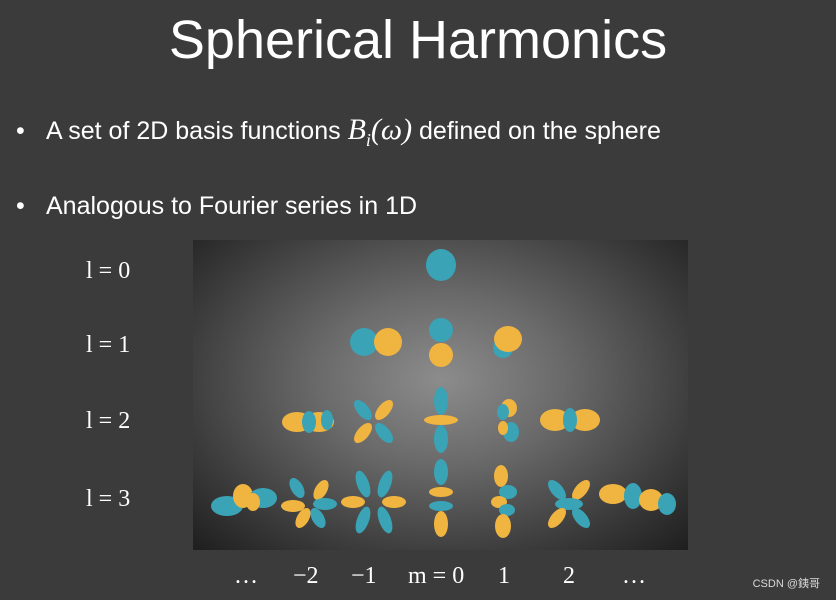 This screenshot has width=836, height=600. What do you see at coordinates (197, 131) in the screenshot?
I see `bullet-text-before: A set of 2D basis functions` at bounding box center [197, 131].